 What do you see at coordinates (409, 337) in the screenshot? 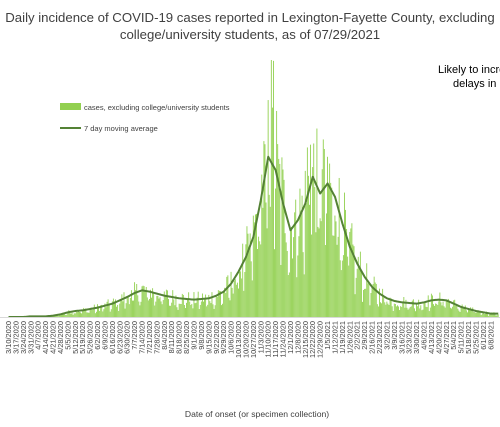
I see `x-tick-label: 3/23/2021` at bounding box center [409, 337].